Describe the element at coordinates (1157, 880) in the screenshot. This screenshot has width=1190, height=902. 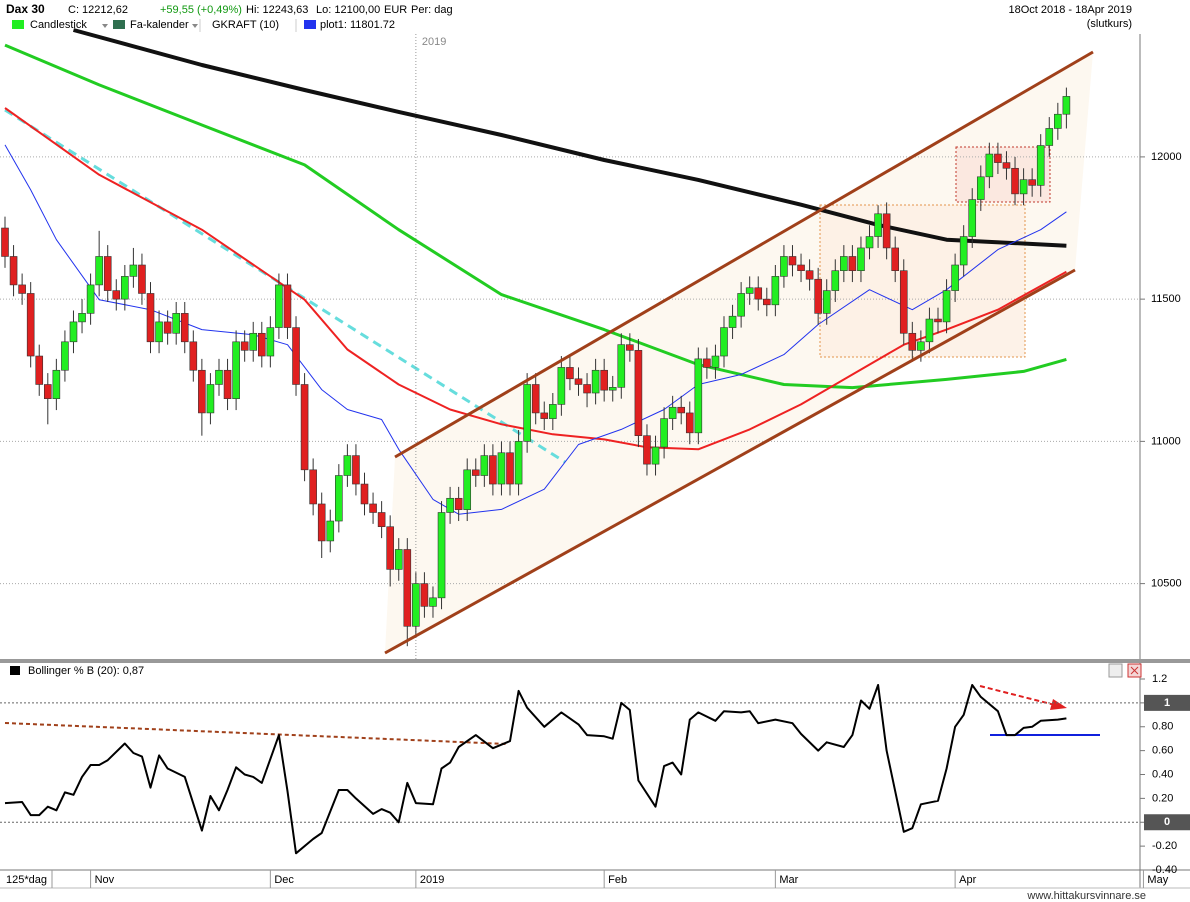
I see `x-tick-label: May` at that location.